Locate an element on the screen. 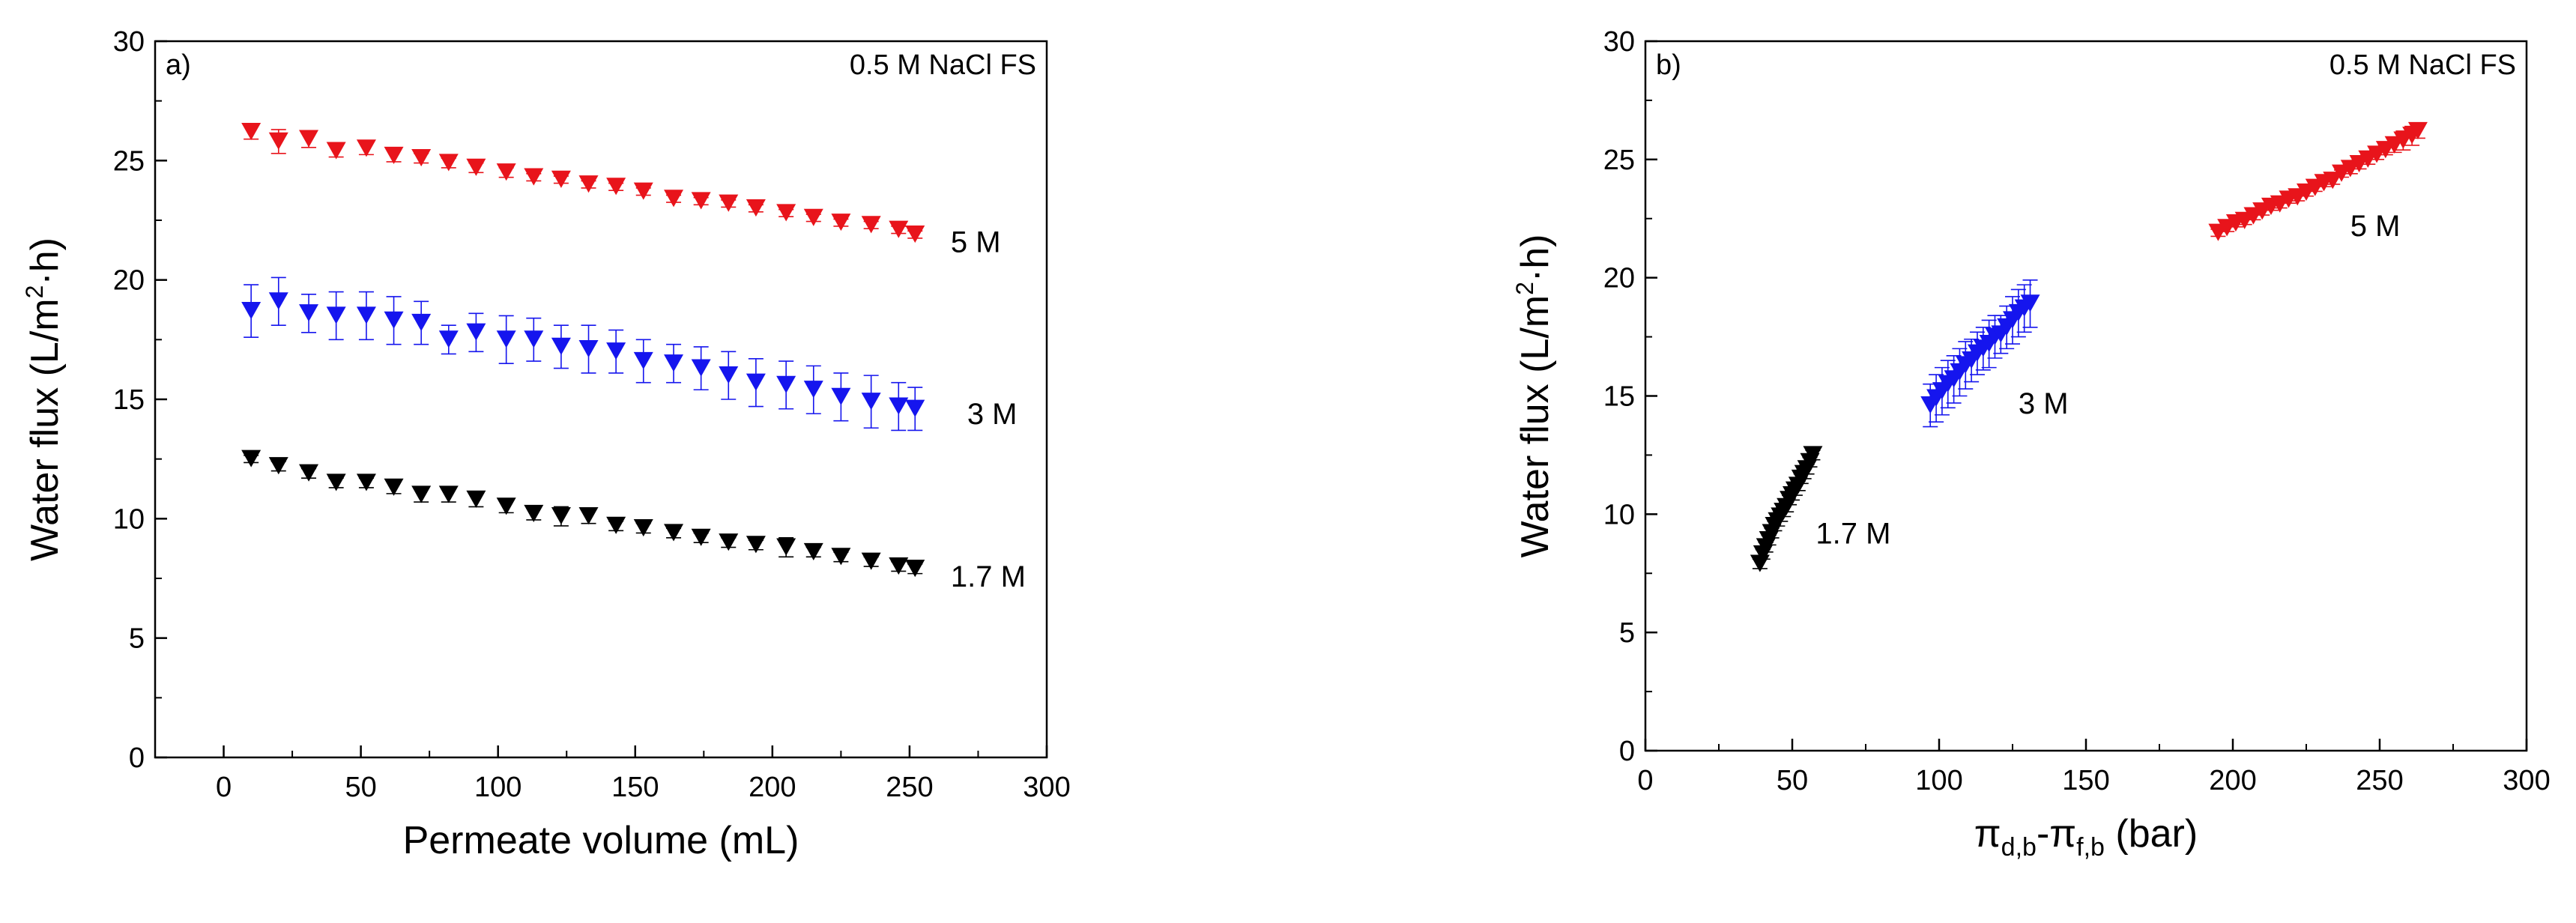 The height and width of the screenshot is (923, 2576). x-axis-title-b-pi1: π is located at coordinates (1987, 834).